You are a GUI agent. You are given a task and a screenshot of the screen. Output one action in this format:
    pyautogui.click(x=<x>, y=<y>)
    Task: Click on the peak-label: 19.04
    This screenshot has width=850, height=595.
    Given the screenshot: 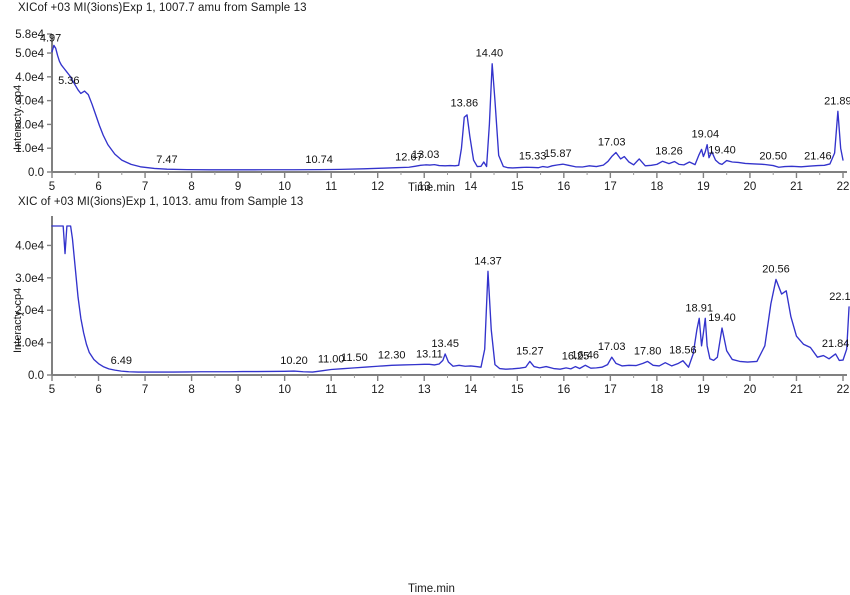 What is the action you would take?
    pyautogui.click(x=706, y=135)
    